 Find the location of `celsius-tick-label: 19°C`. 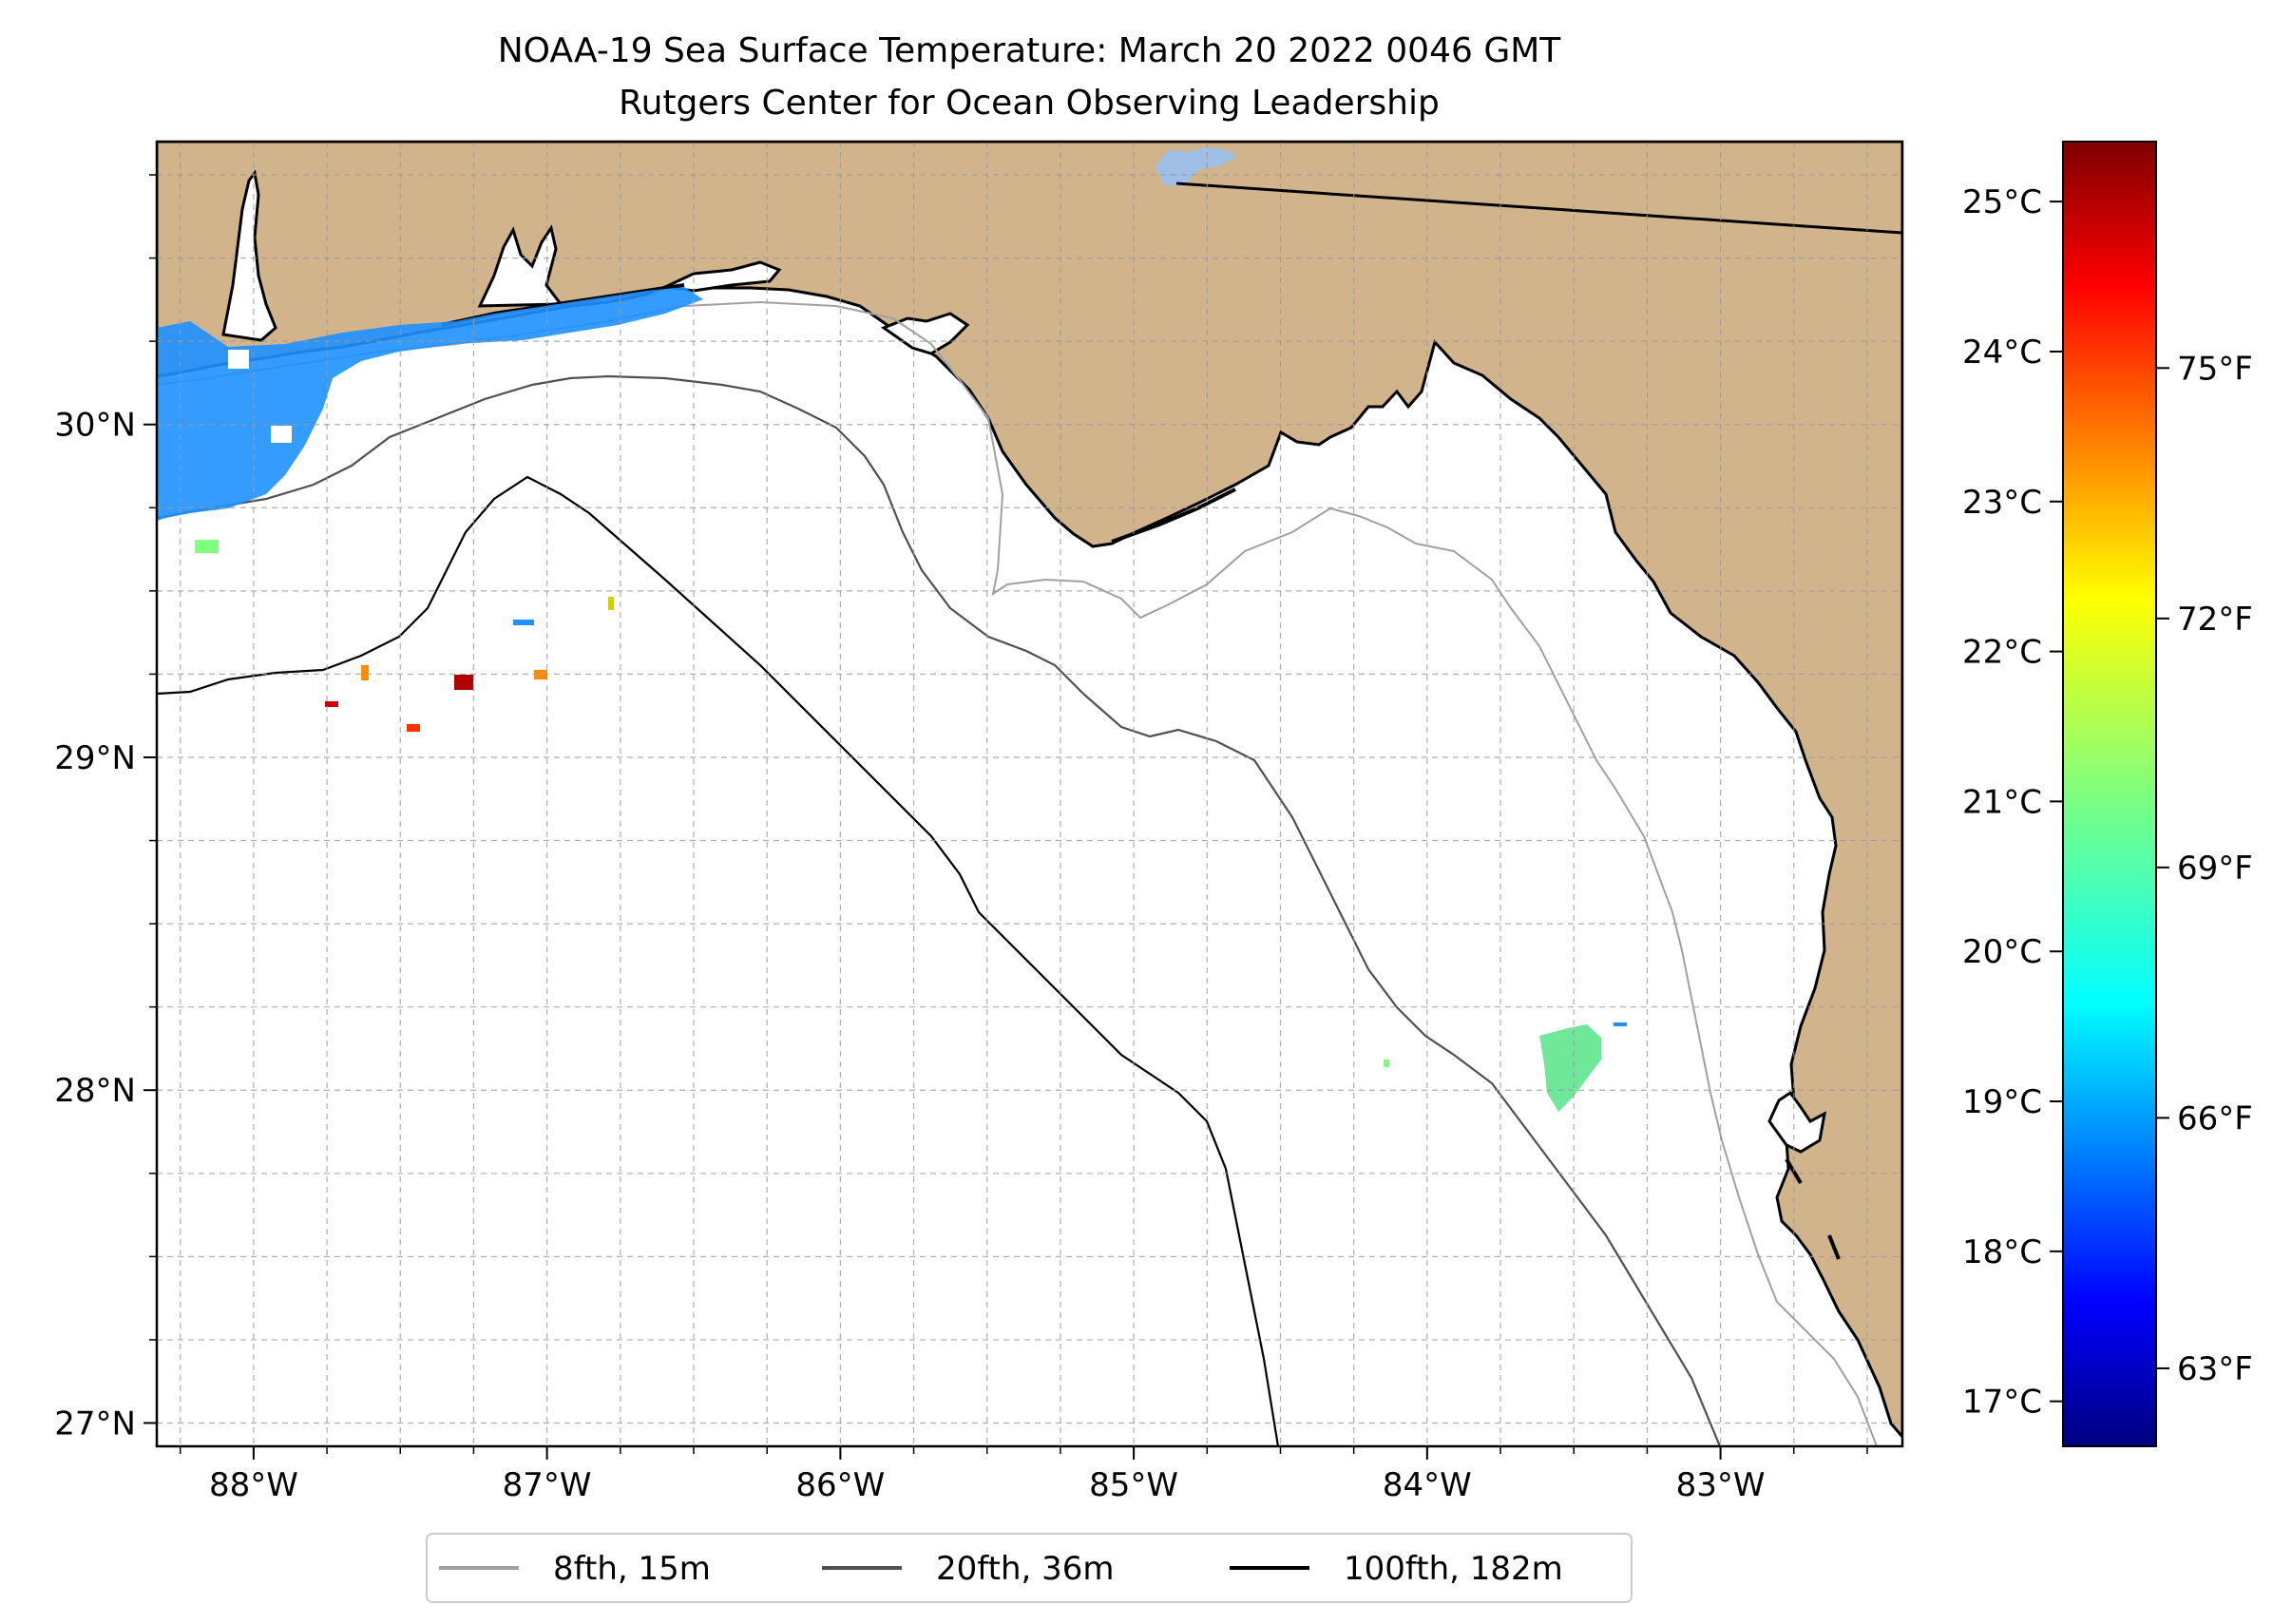

celsius-tick-label: 19°C is located at coordinates (2002, 1102).